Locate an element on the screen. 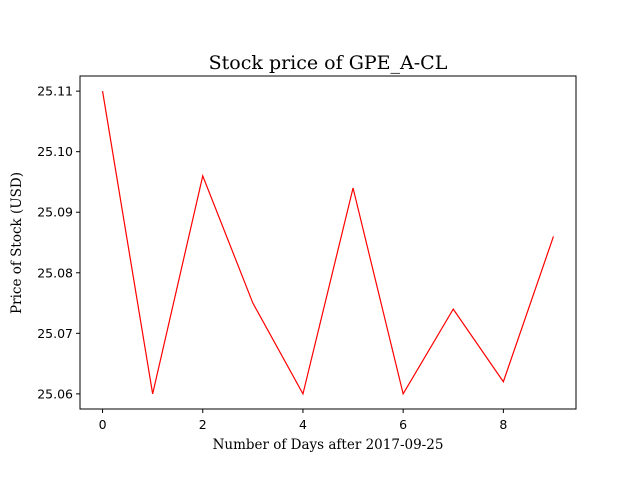 This screenshot has height=480, width=640. x-axis-ticks: 0 2 4 6 8 is located at coordinates (303, 420).